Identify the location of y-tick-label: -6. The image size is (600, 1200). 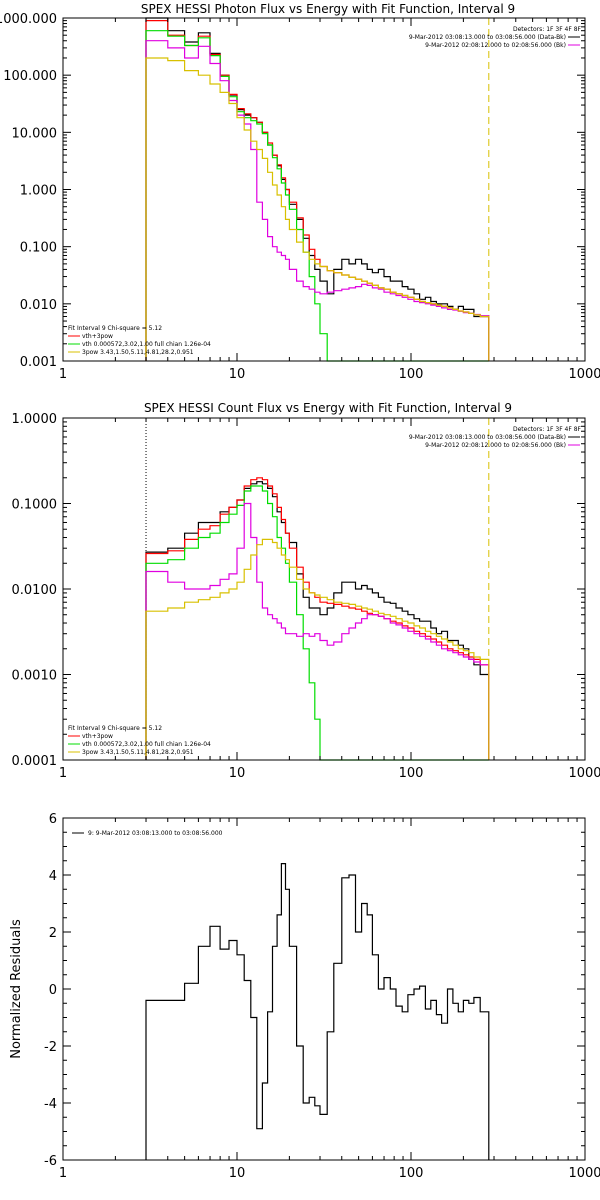
(50, 1161).